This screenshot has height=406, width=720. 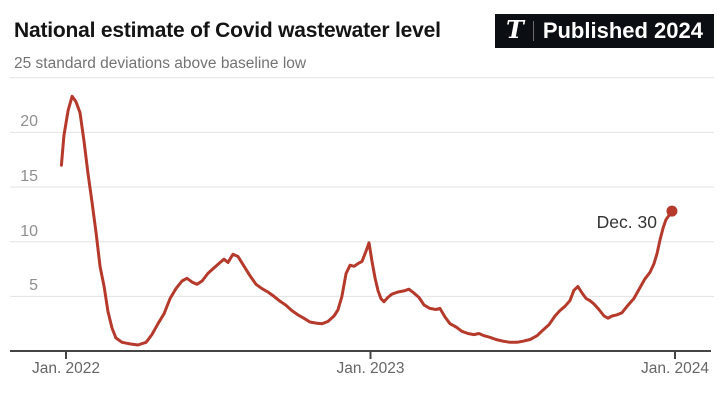 I want to click on y-axis-label-5: 5, so click(x=33, y=286).